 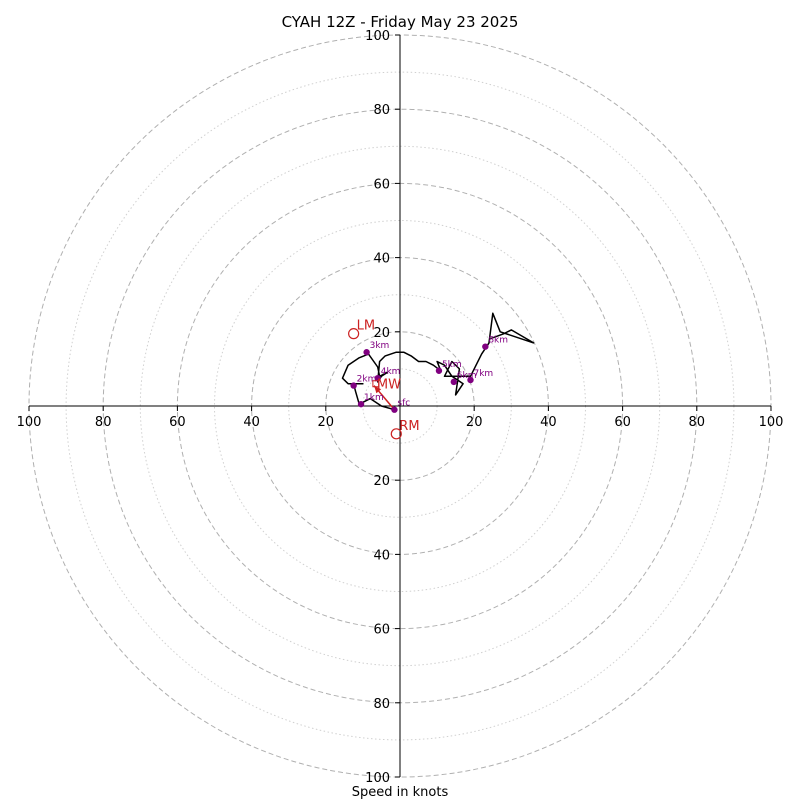 What do you see at coordinates (400, 792) in the screenshot?
I see `x-axis-label: Speed in knots` at bounding box center [400, 792].